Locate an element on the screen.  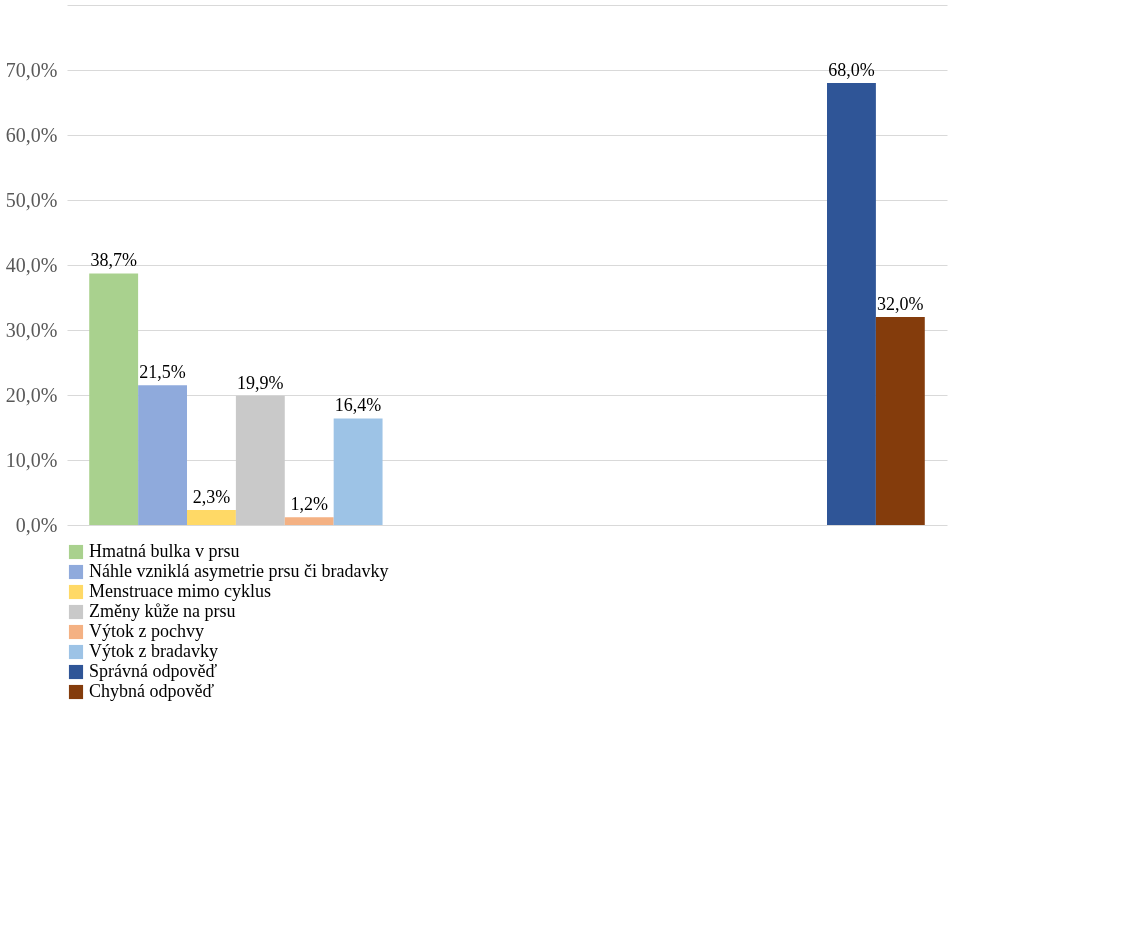
legend-label: Výtok z bradavky is located at coordinates (153, 651).